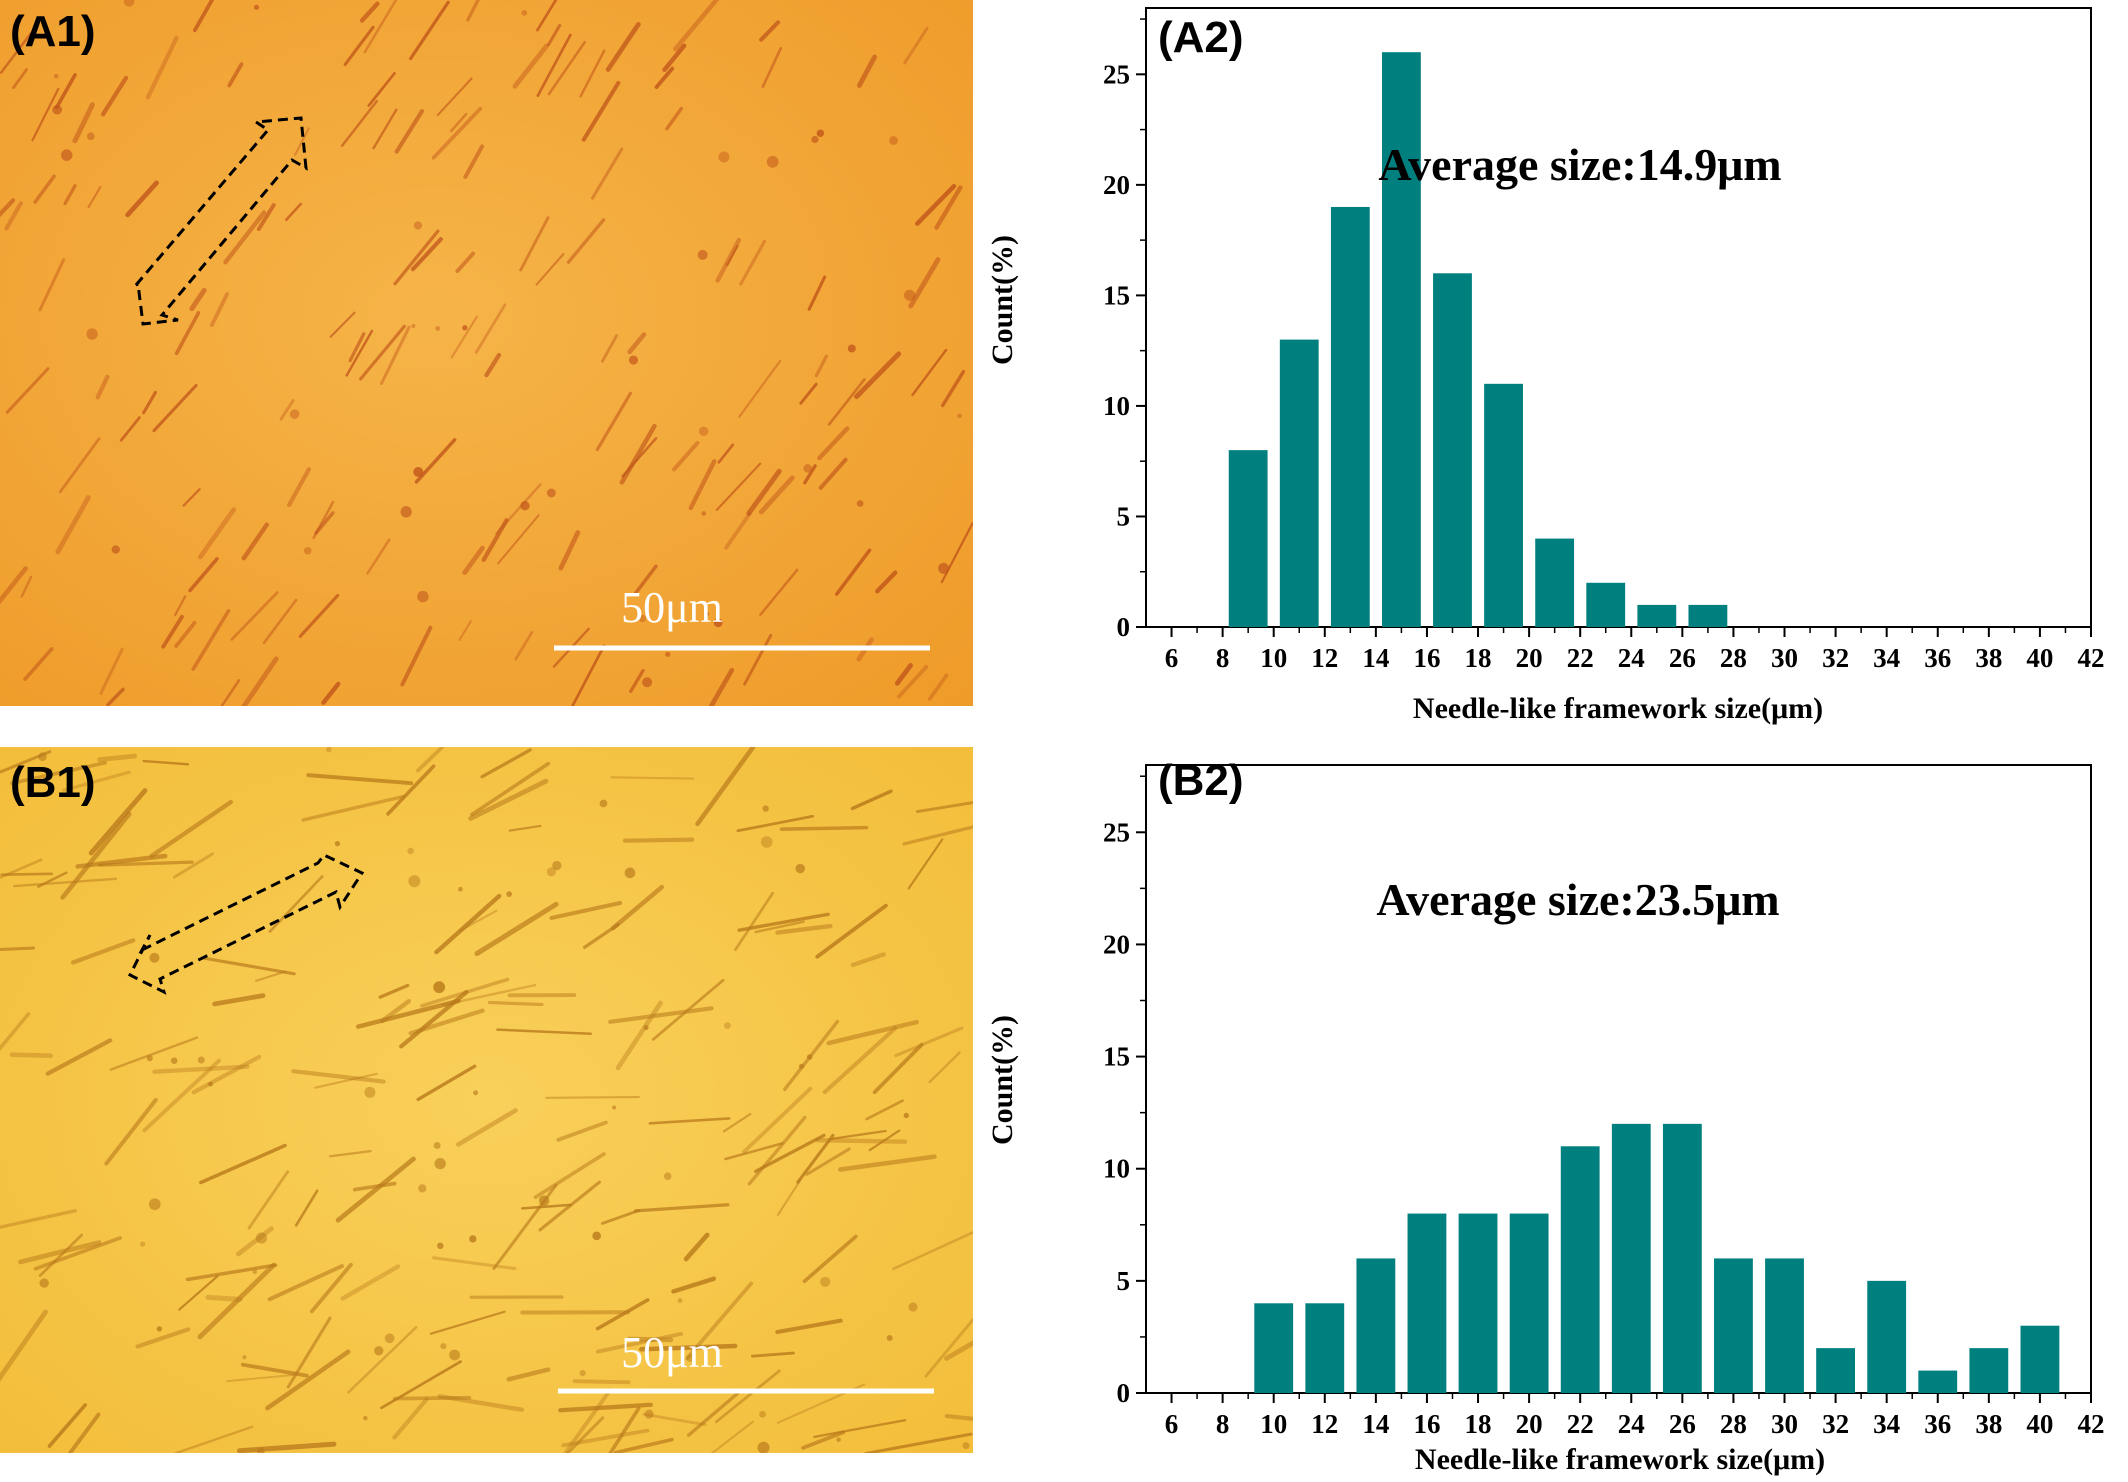 This screenshot has height=1482, width=2128. I want to click on y-tick-label: 25, so click(1116, 832).